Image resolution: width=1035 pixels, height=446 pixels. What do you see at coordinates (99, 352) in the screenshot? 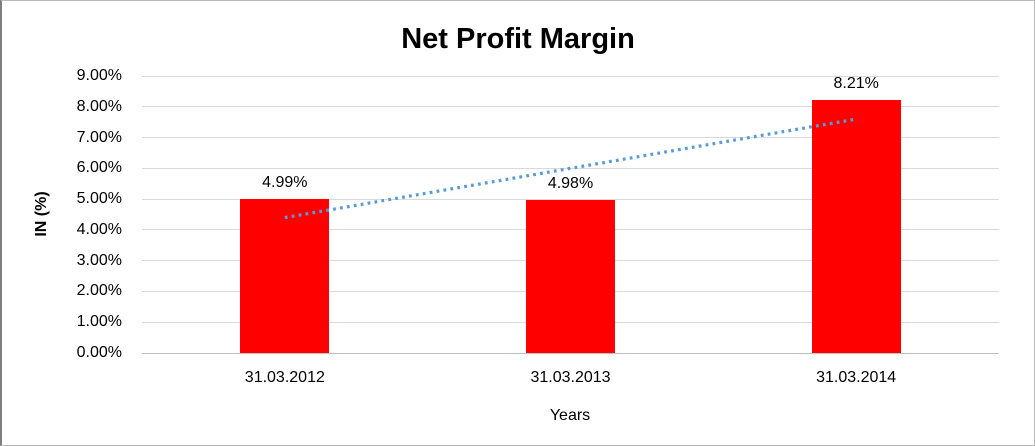
I see `y-tick-label: 0.00%` at bounding box center [99, 352].